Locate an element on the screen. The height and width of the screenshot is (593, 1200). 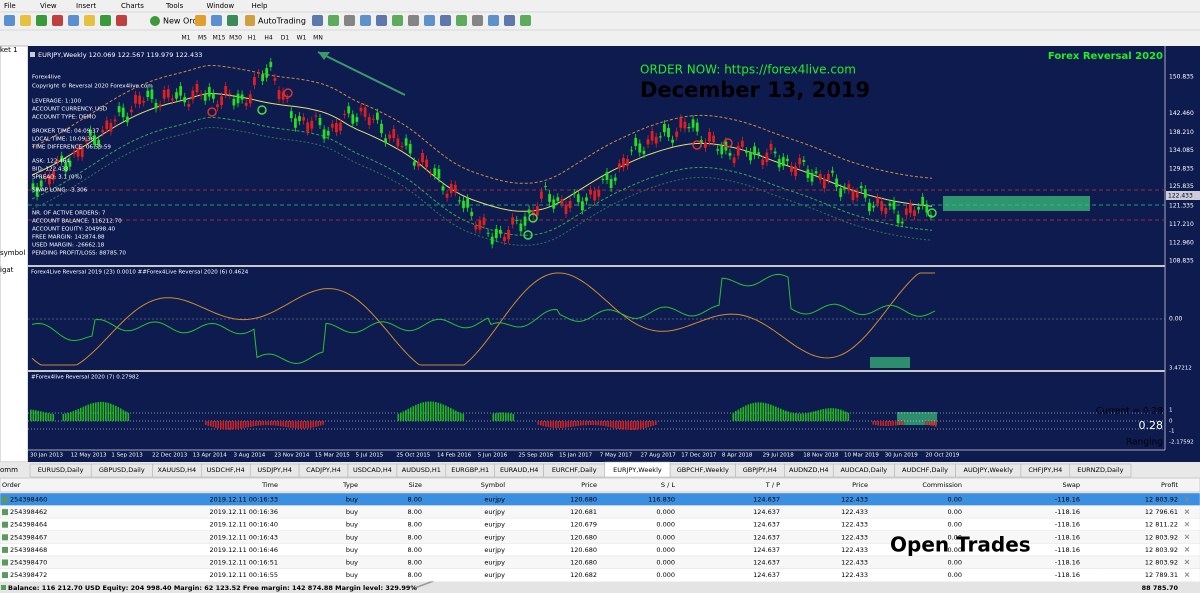
indicator-label: -2.17592 is located at coordinates (1181, 443).